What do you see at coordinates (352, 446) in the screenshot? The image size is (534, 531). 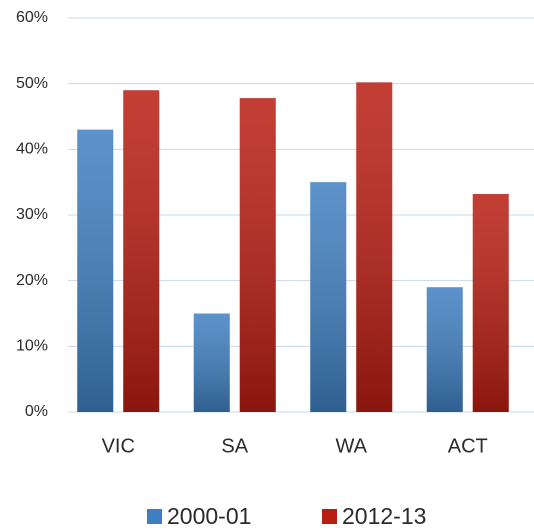 I see `x-tick-label: WA` at bounding box center [352, 446].